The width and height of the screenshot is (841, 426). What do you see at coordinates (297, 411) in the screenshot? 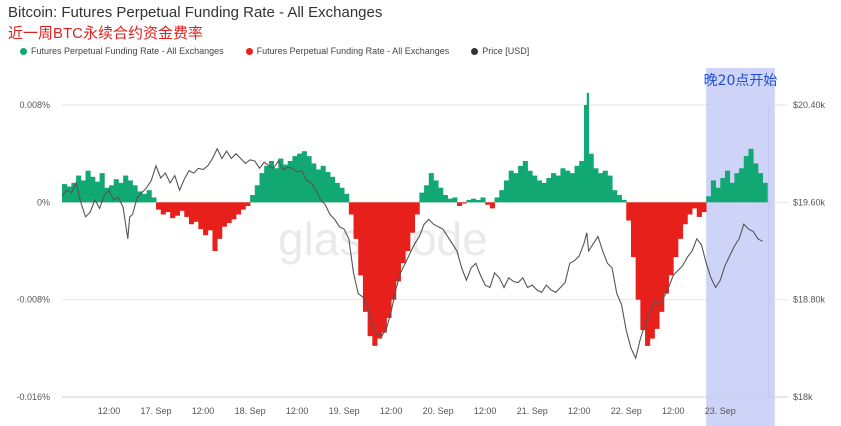
I see `x-tick-4: 12:00` at bounding box center [297, 411].